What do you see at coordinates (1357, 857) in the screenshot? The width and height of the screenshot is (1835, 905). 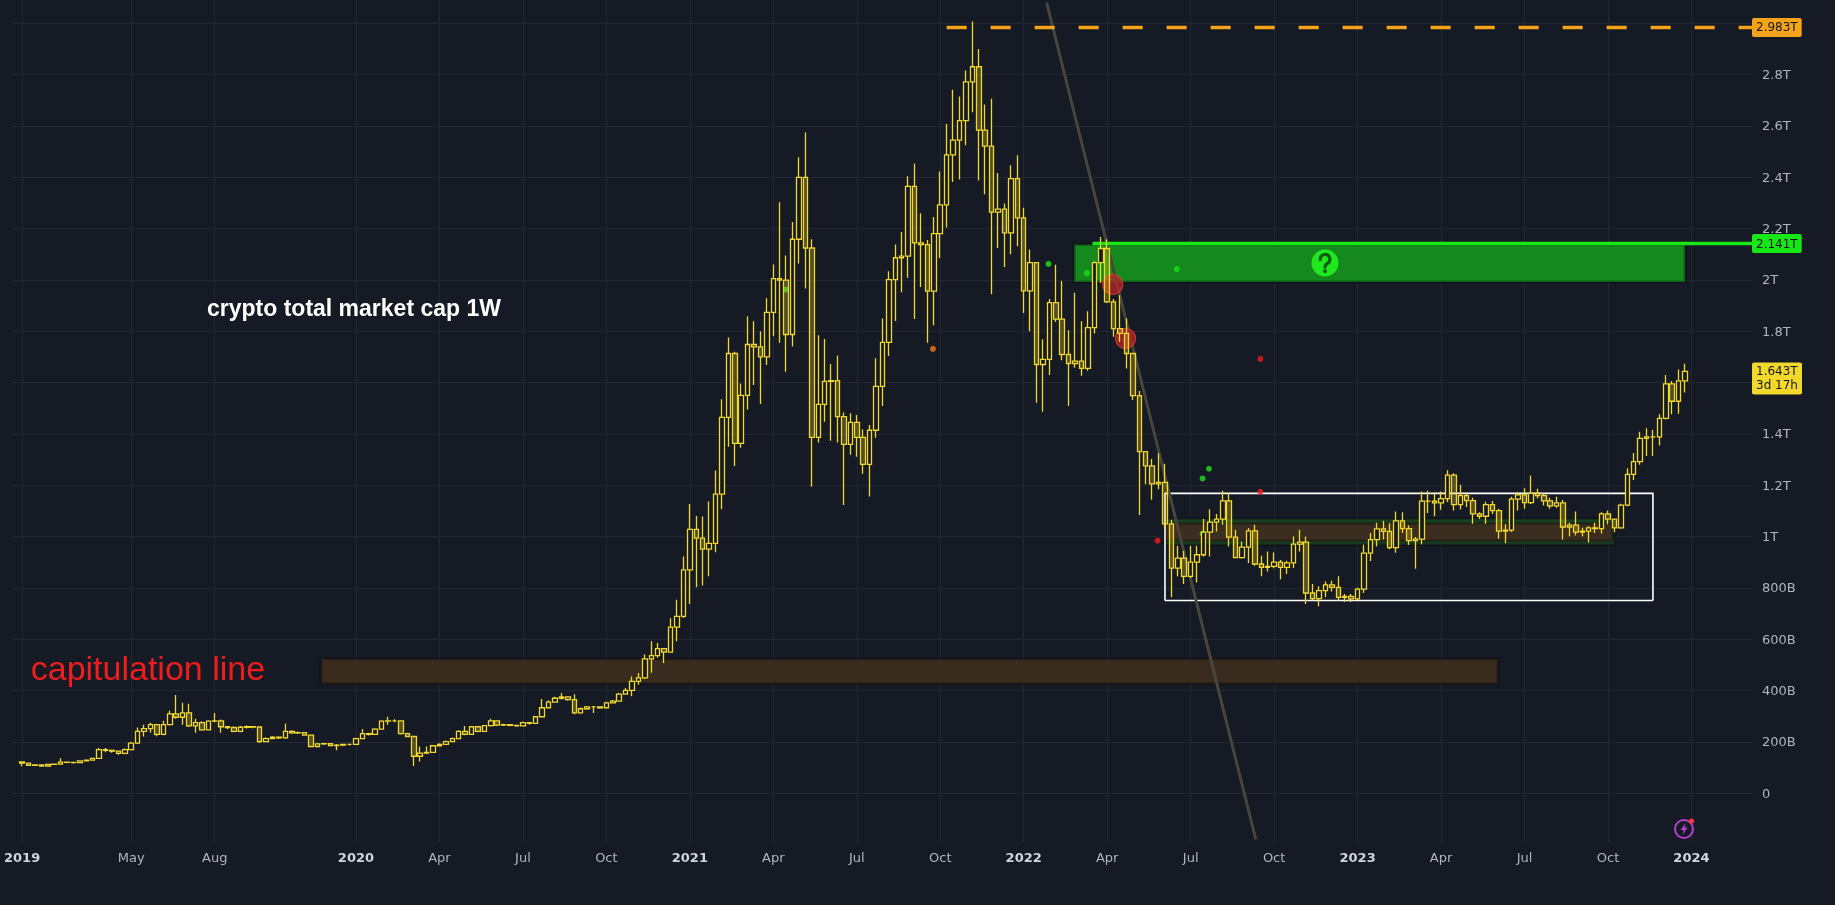 I see `x-tick-label: 2023` at bounding box center [1357, 857].